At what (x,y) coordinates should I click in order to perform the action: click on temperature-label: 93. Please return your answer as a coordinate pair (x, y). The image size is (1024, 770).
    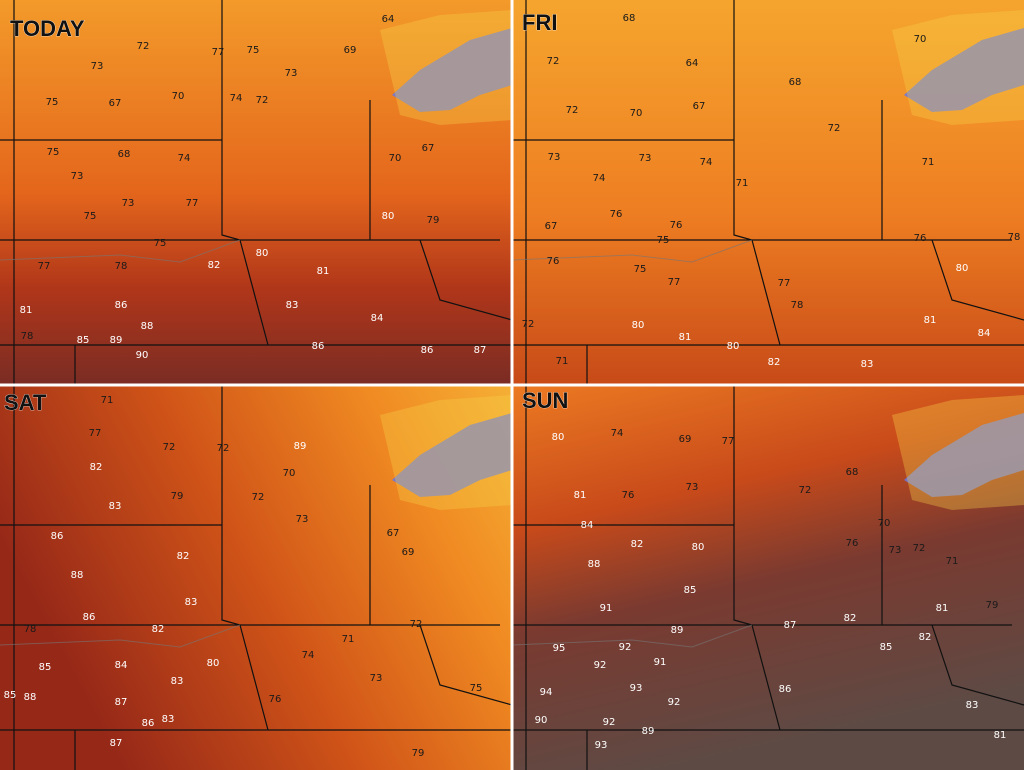
    Looking at the image, I should click on (601, 745).